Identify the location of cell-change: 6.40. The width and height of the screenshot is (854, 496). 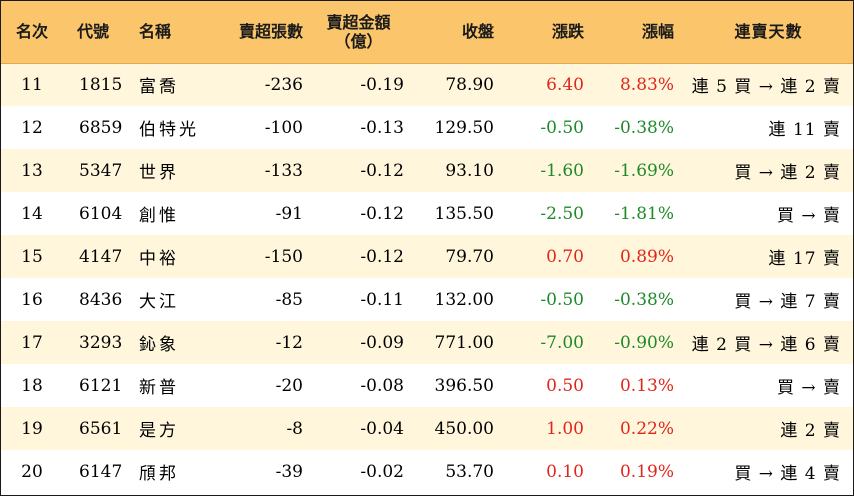
(565, 84).